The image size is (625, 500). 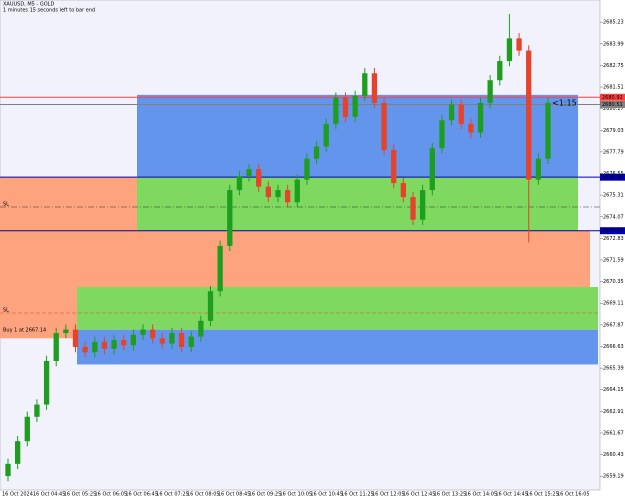 I want to click on x-tick-label: 16 Oct 14:05, so click(x=481, y=495).